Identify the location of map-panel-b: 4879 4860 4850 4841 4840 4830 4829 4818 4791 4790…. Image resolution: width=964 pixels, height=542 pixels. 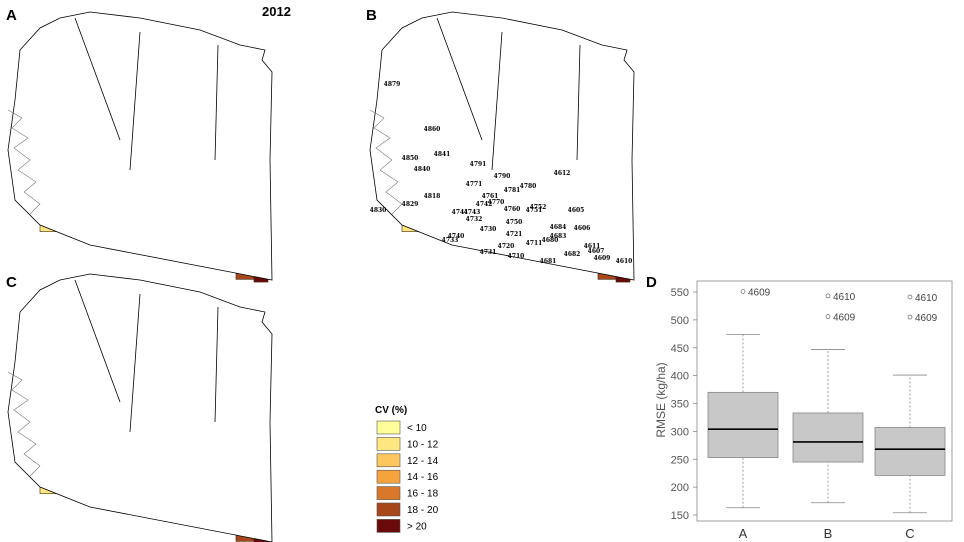
(502, 147).